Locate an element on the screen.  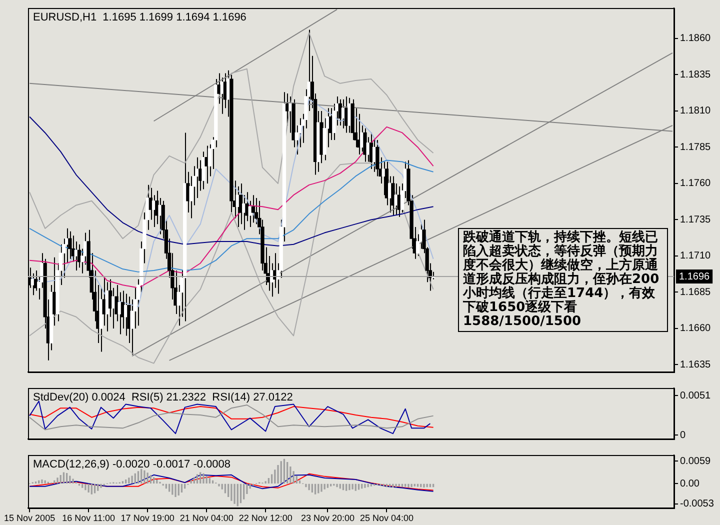
chart-title: StdDev(20) 0.0024 RSI(5) 21.2322 RSI(14) 27.0122 is located at coordinates (163, 398).